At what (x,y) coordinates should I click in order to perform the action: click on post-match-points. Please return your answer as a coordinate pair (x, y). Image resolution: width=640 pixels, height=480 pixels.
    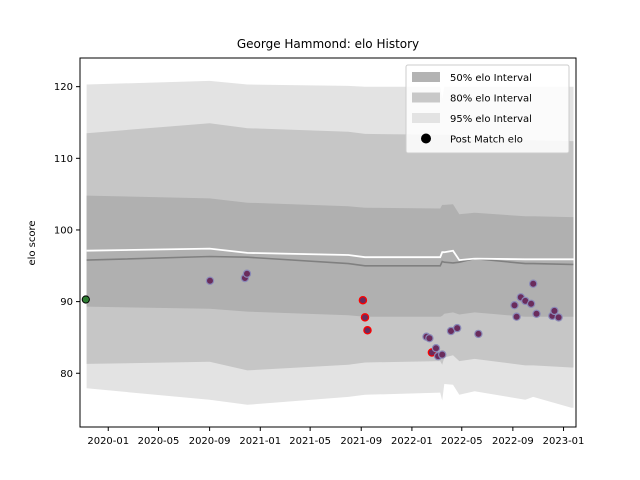
    Looking at the image, I should click on (322, 315).